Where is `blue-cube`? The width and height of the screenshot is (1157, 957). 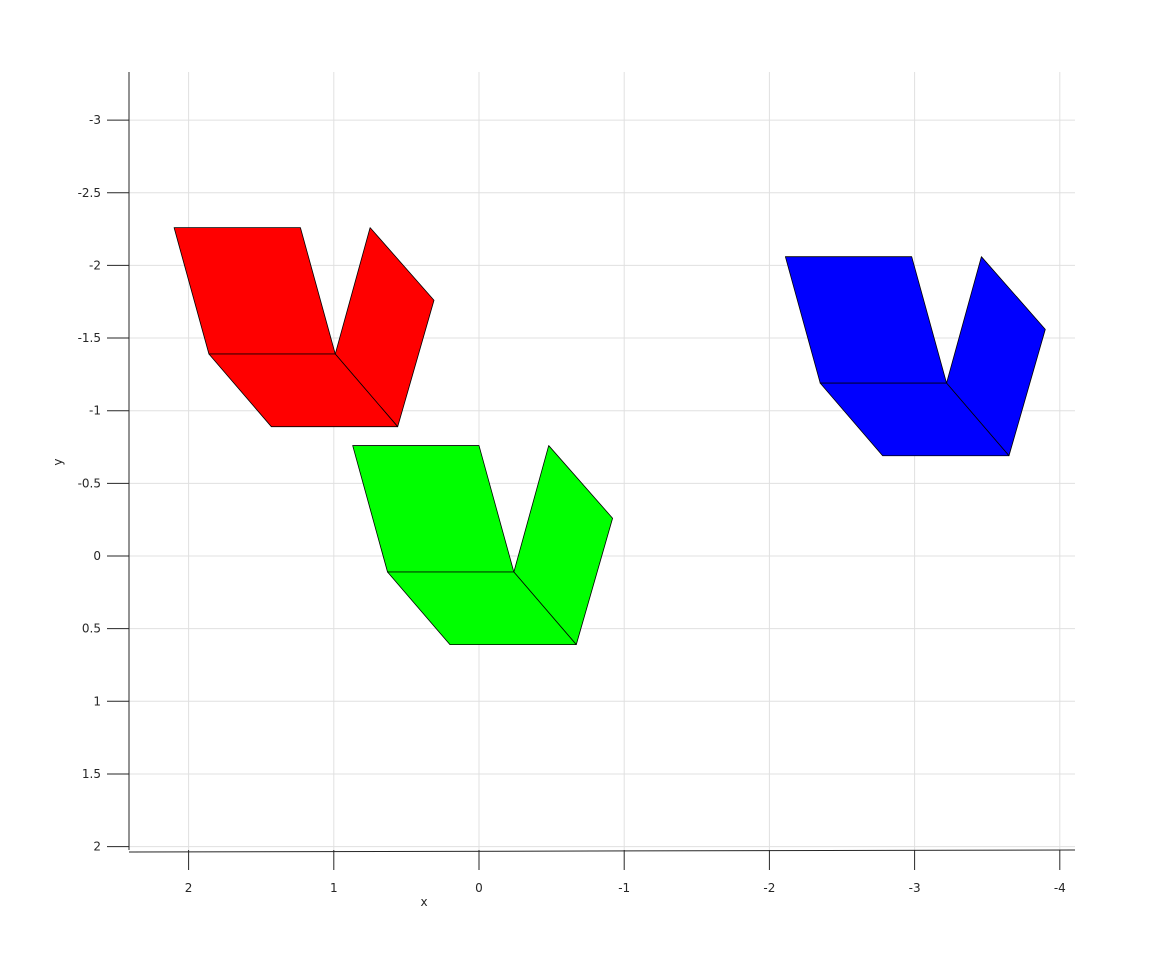
blue-cube is located at coordinates (915, 356).